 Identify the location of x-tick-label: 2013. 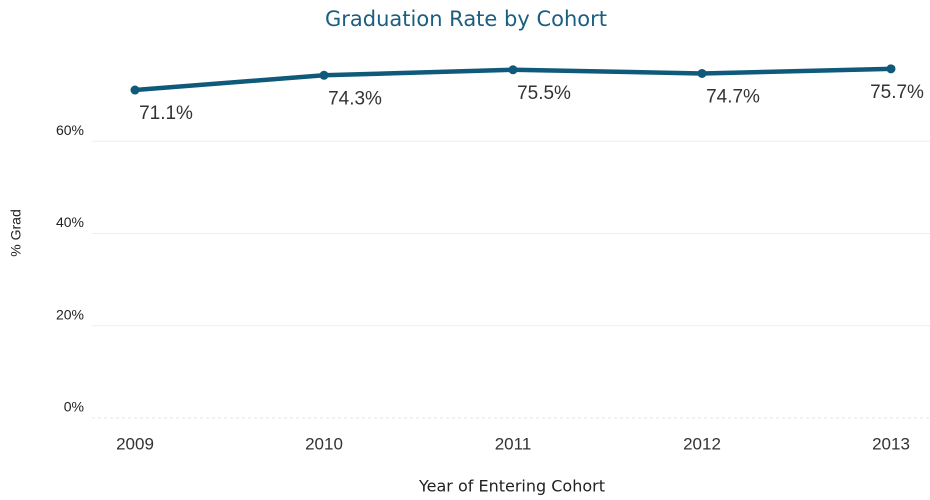
(891, 443).